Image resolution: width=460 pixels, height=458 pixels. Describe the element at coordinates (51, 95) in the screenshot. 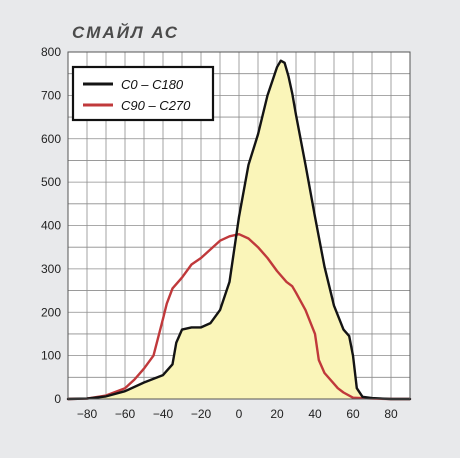

I see `y-tick-label: 700` at that location.